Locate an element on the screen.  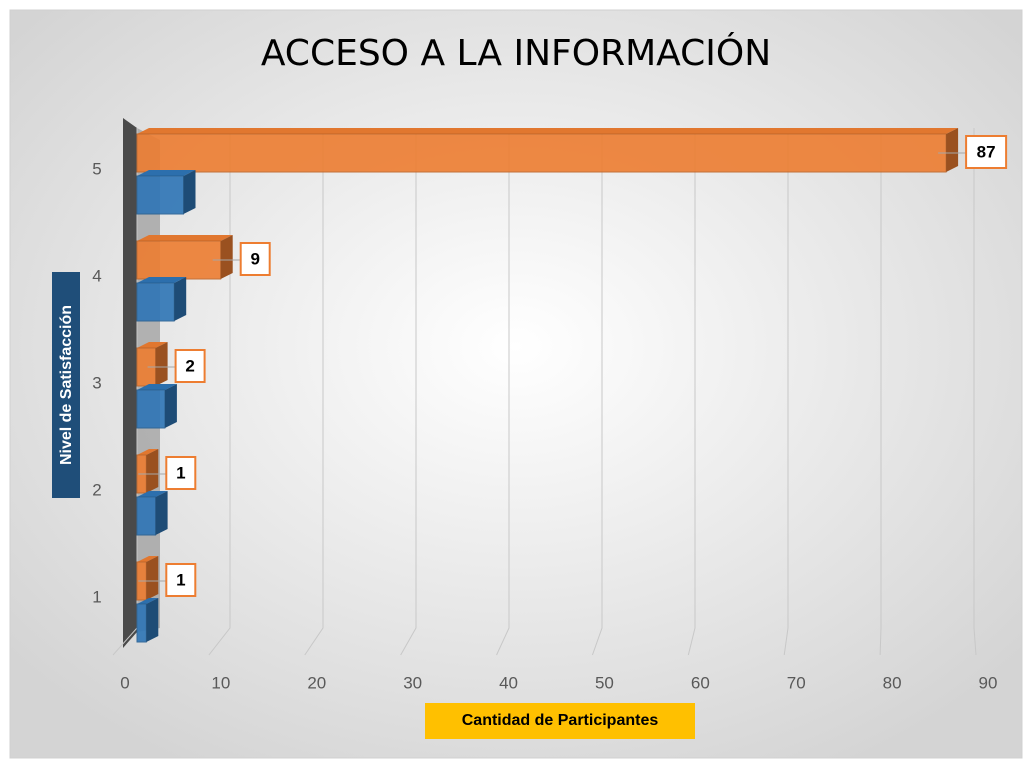
x-tick-label: 90 is located at coordinates (988, 682).